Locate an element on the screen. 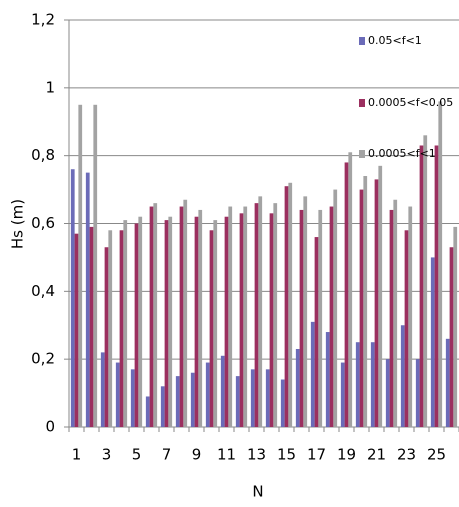 Image resolution: width=459 pixels, height=507 pixels. x-tick-label: 5 is located at coordinates (137, 455).